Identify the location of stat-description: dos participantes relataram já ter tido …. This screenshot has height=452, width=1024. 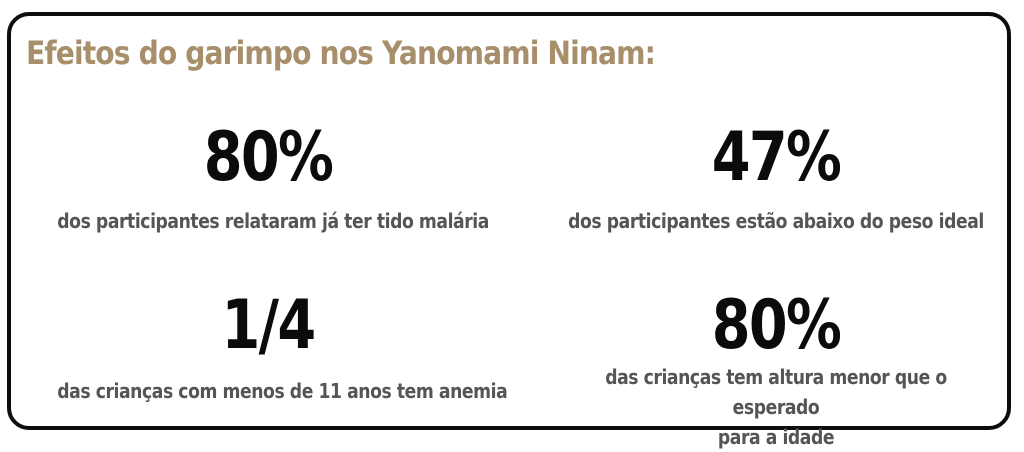
(273, 221).